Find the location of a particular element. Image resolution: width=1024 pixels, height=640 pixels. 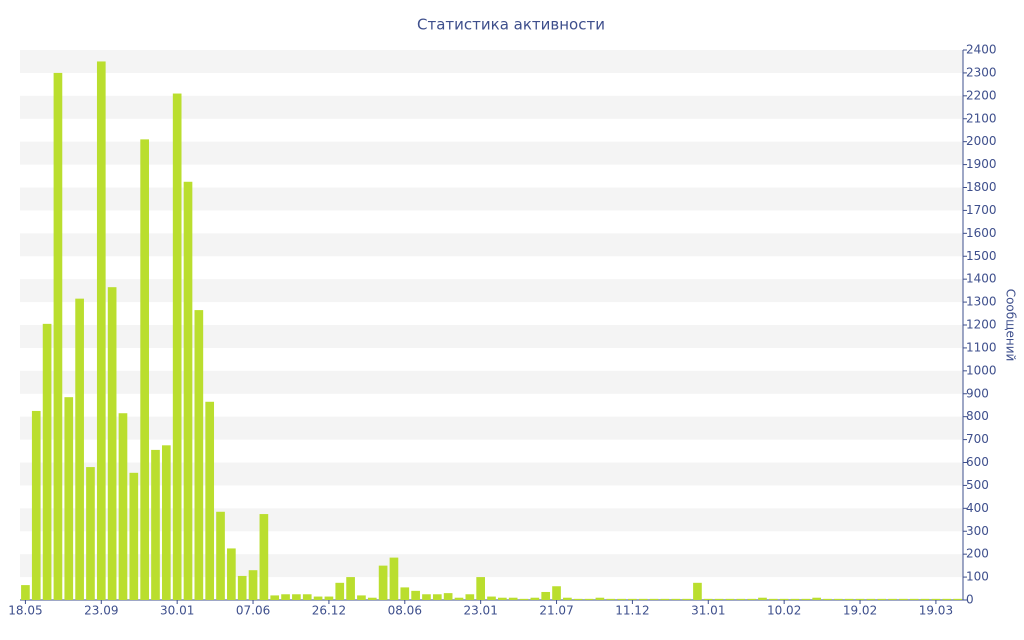

y-tick-label: 100 is located at coordinates (977, 577).